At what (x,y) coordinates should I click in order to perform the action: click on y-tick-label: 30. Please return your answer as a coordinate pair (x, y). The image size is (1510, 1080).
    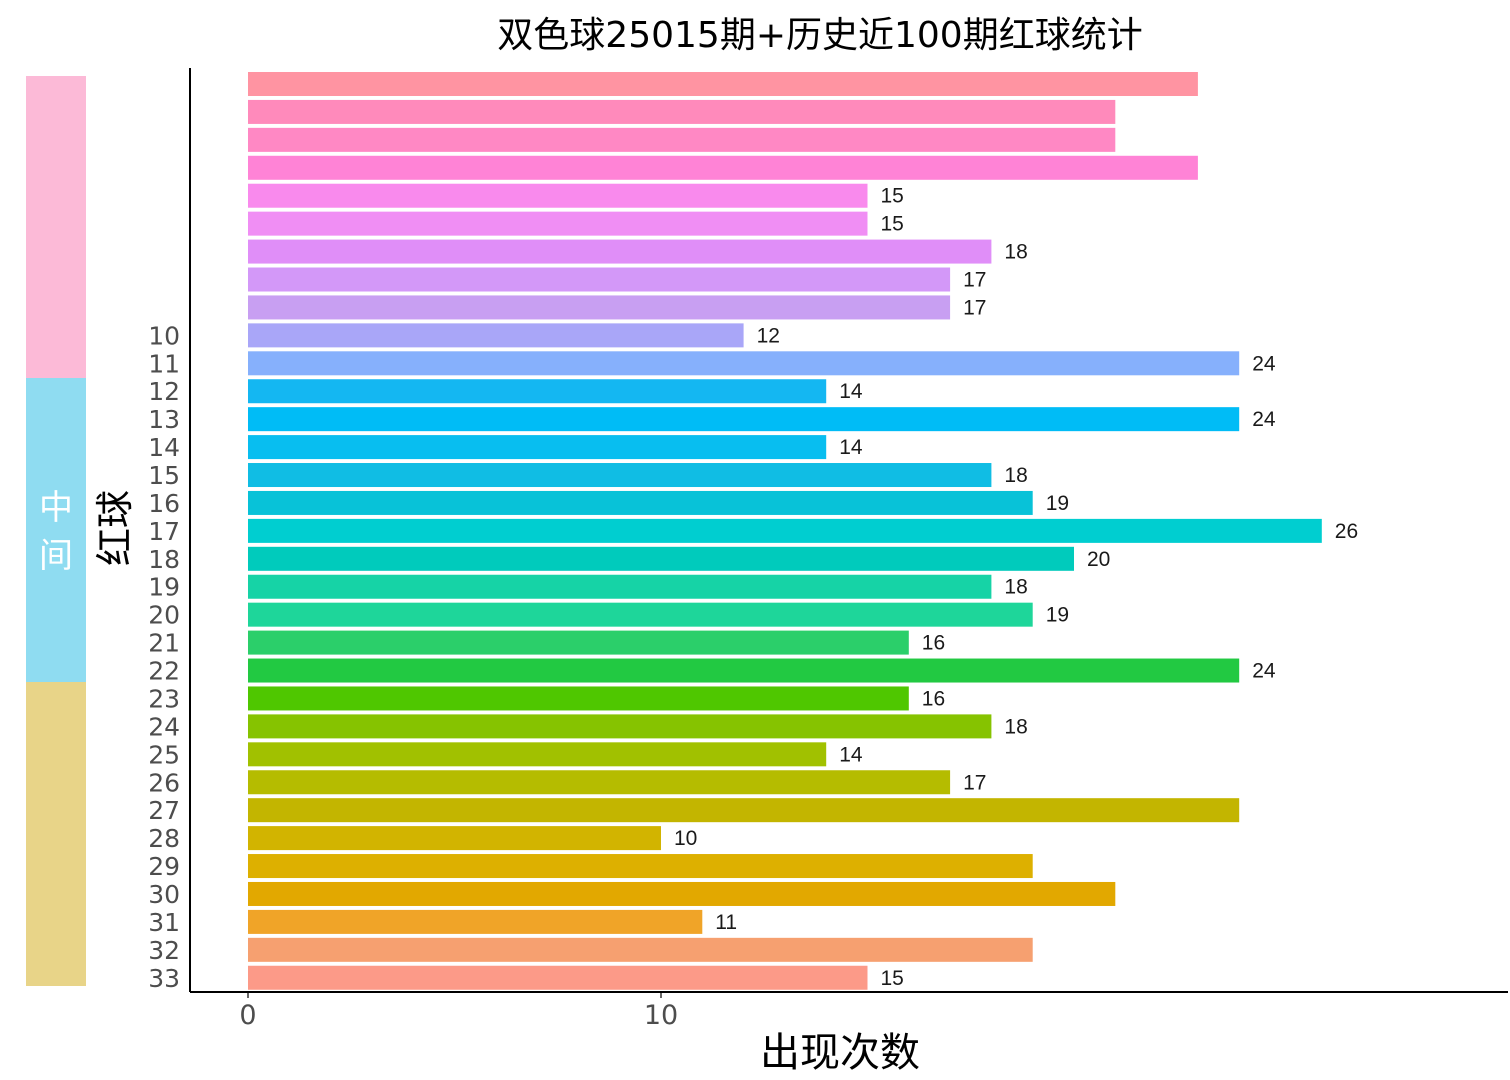
    Looking at the image, I should click on (164, 894).